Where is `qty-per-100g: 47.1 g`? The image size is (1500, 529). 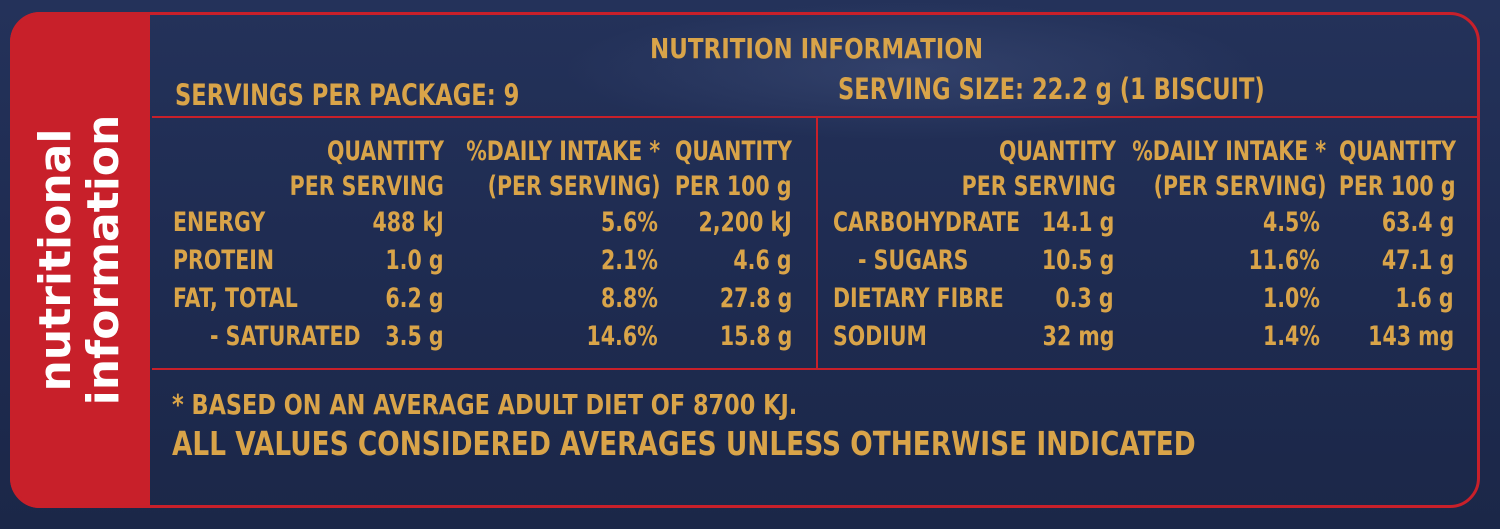 qty-per-100g: 47.1 g is located at coordinates (1417, 260).